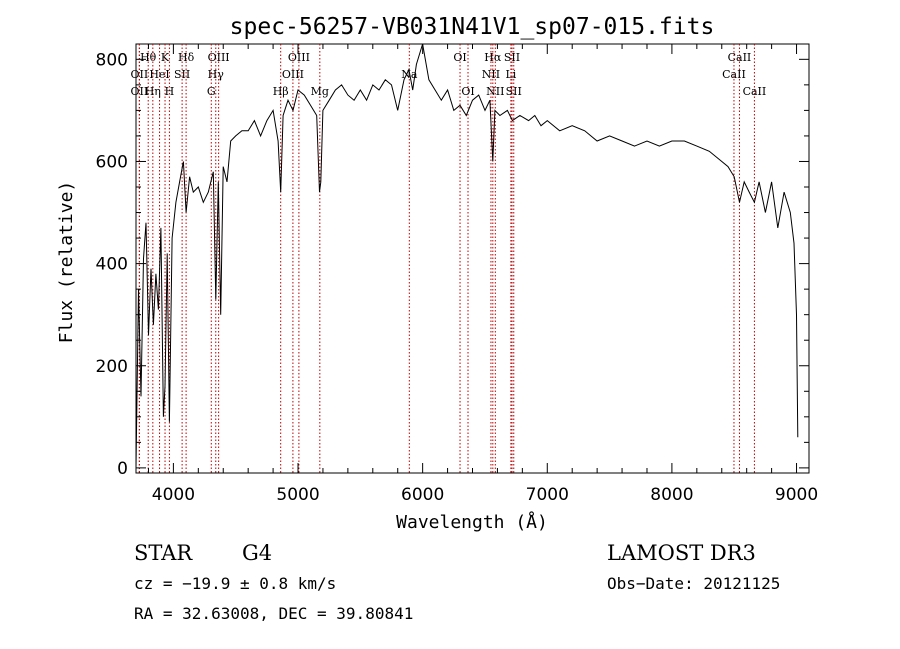 This screenshot has width=900, height=649. What do you see at coordinates (165, 57) in the screenshot?
I see `spectral-line-label: K` at bounding box center [165, 57].